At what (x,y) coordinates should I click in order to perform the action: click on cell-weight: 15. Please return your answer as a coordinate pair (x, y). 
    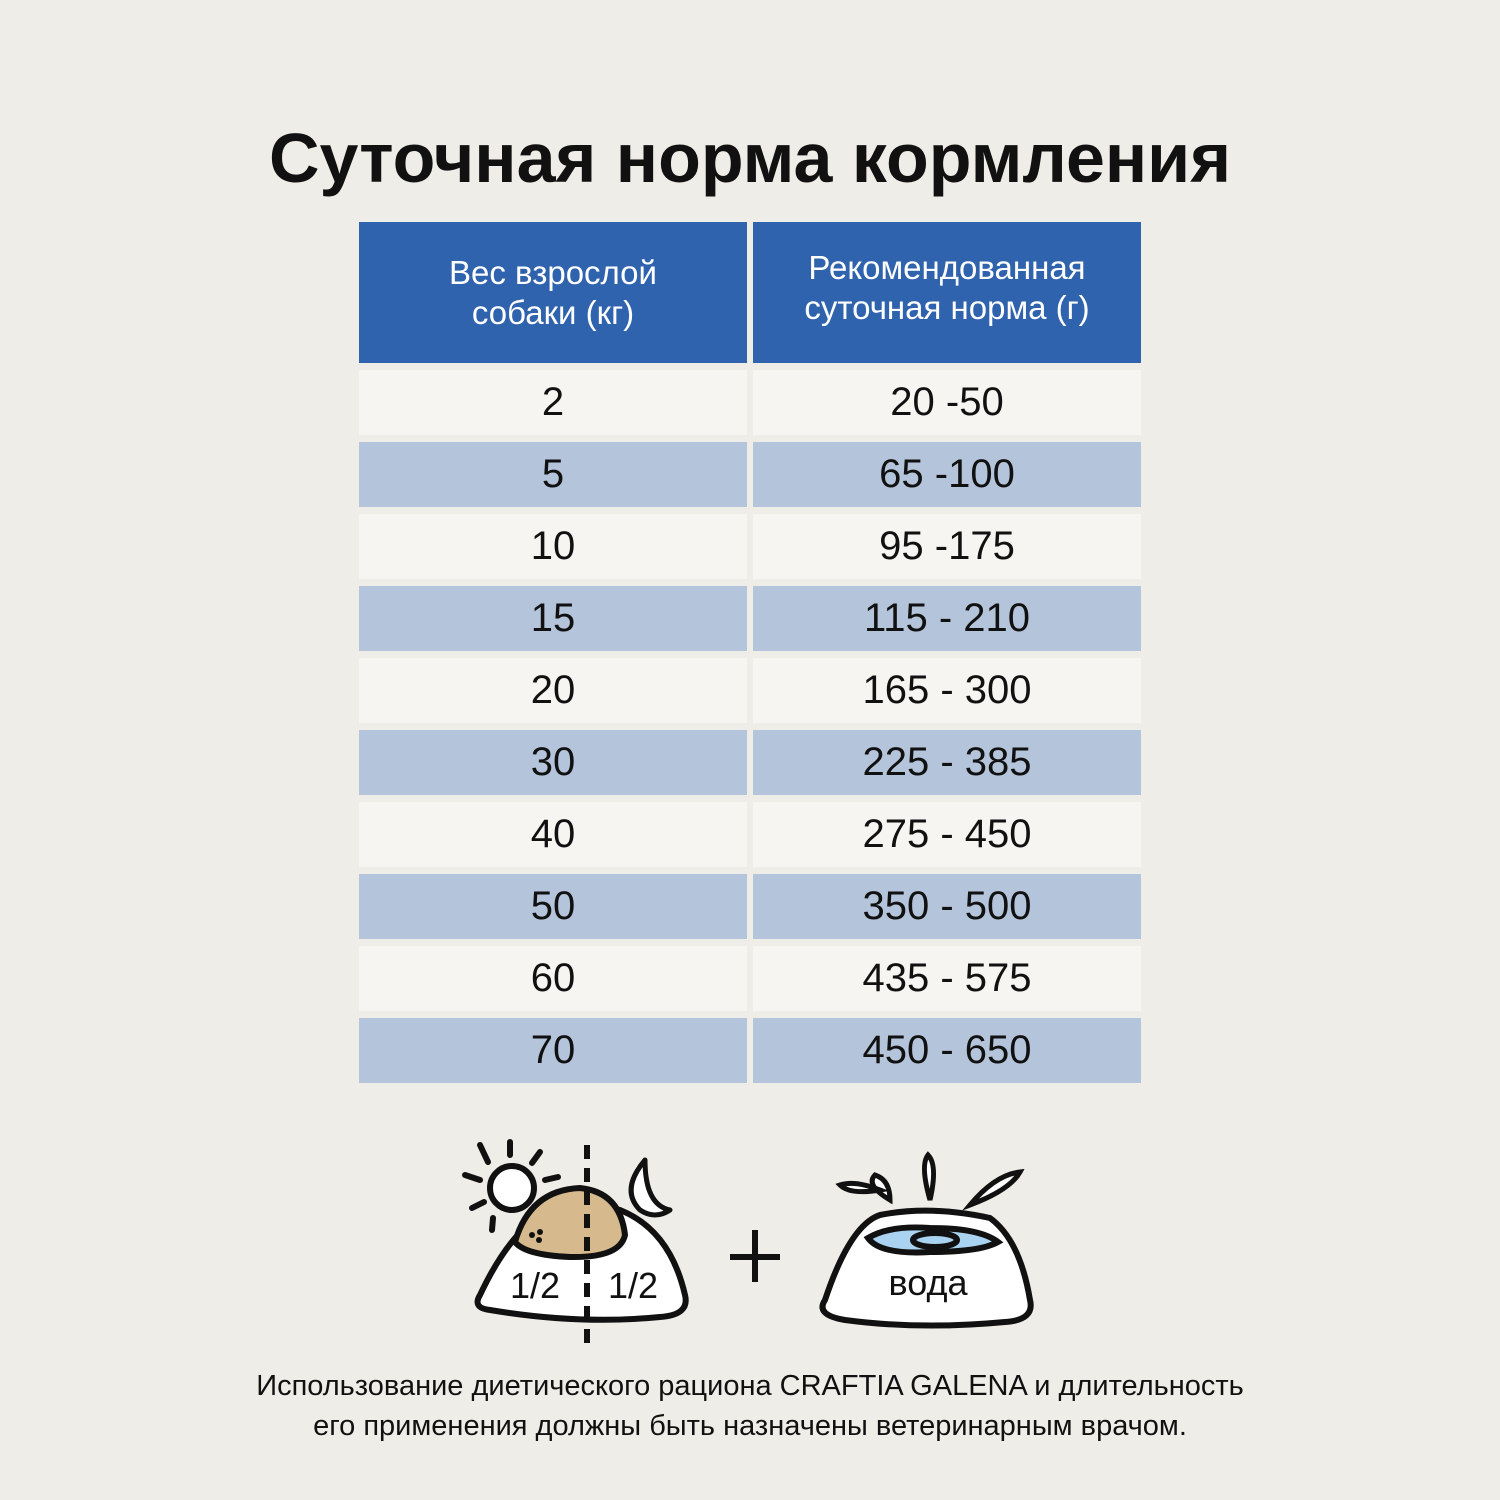
    Looking at the image, I should click on (553, 618).